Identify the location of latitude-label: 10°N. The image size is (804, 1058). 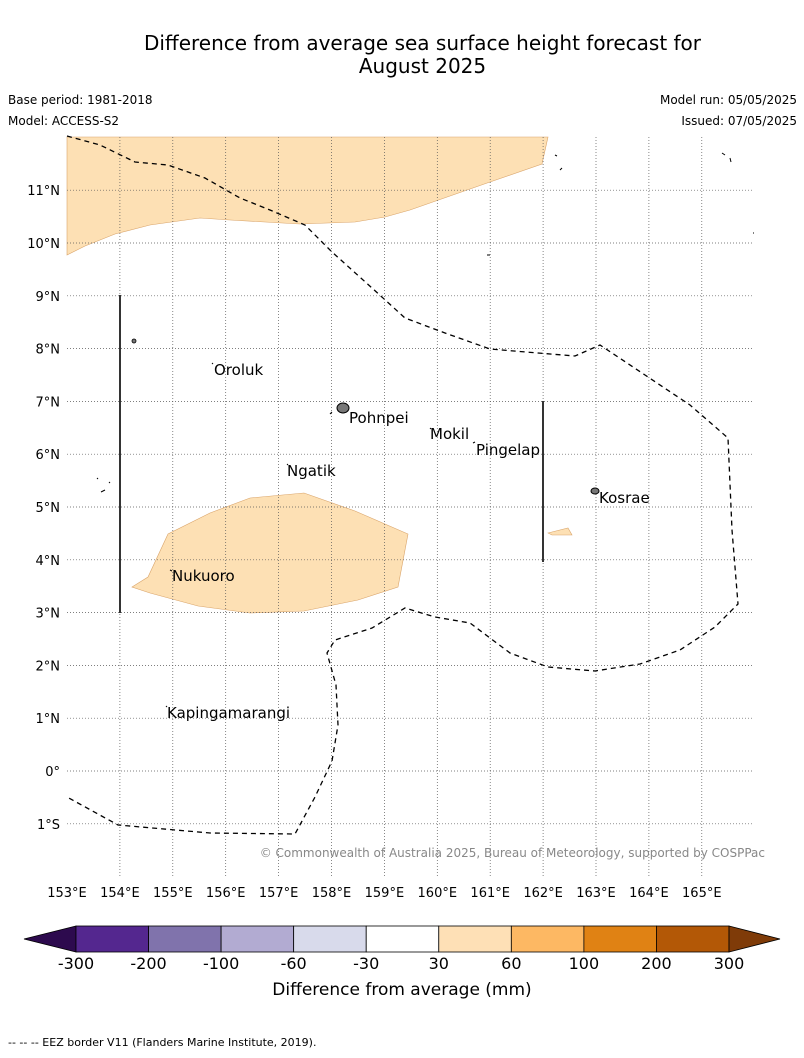
(43, 244).